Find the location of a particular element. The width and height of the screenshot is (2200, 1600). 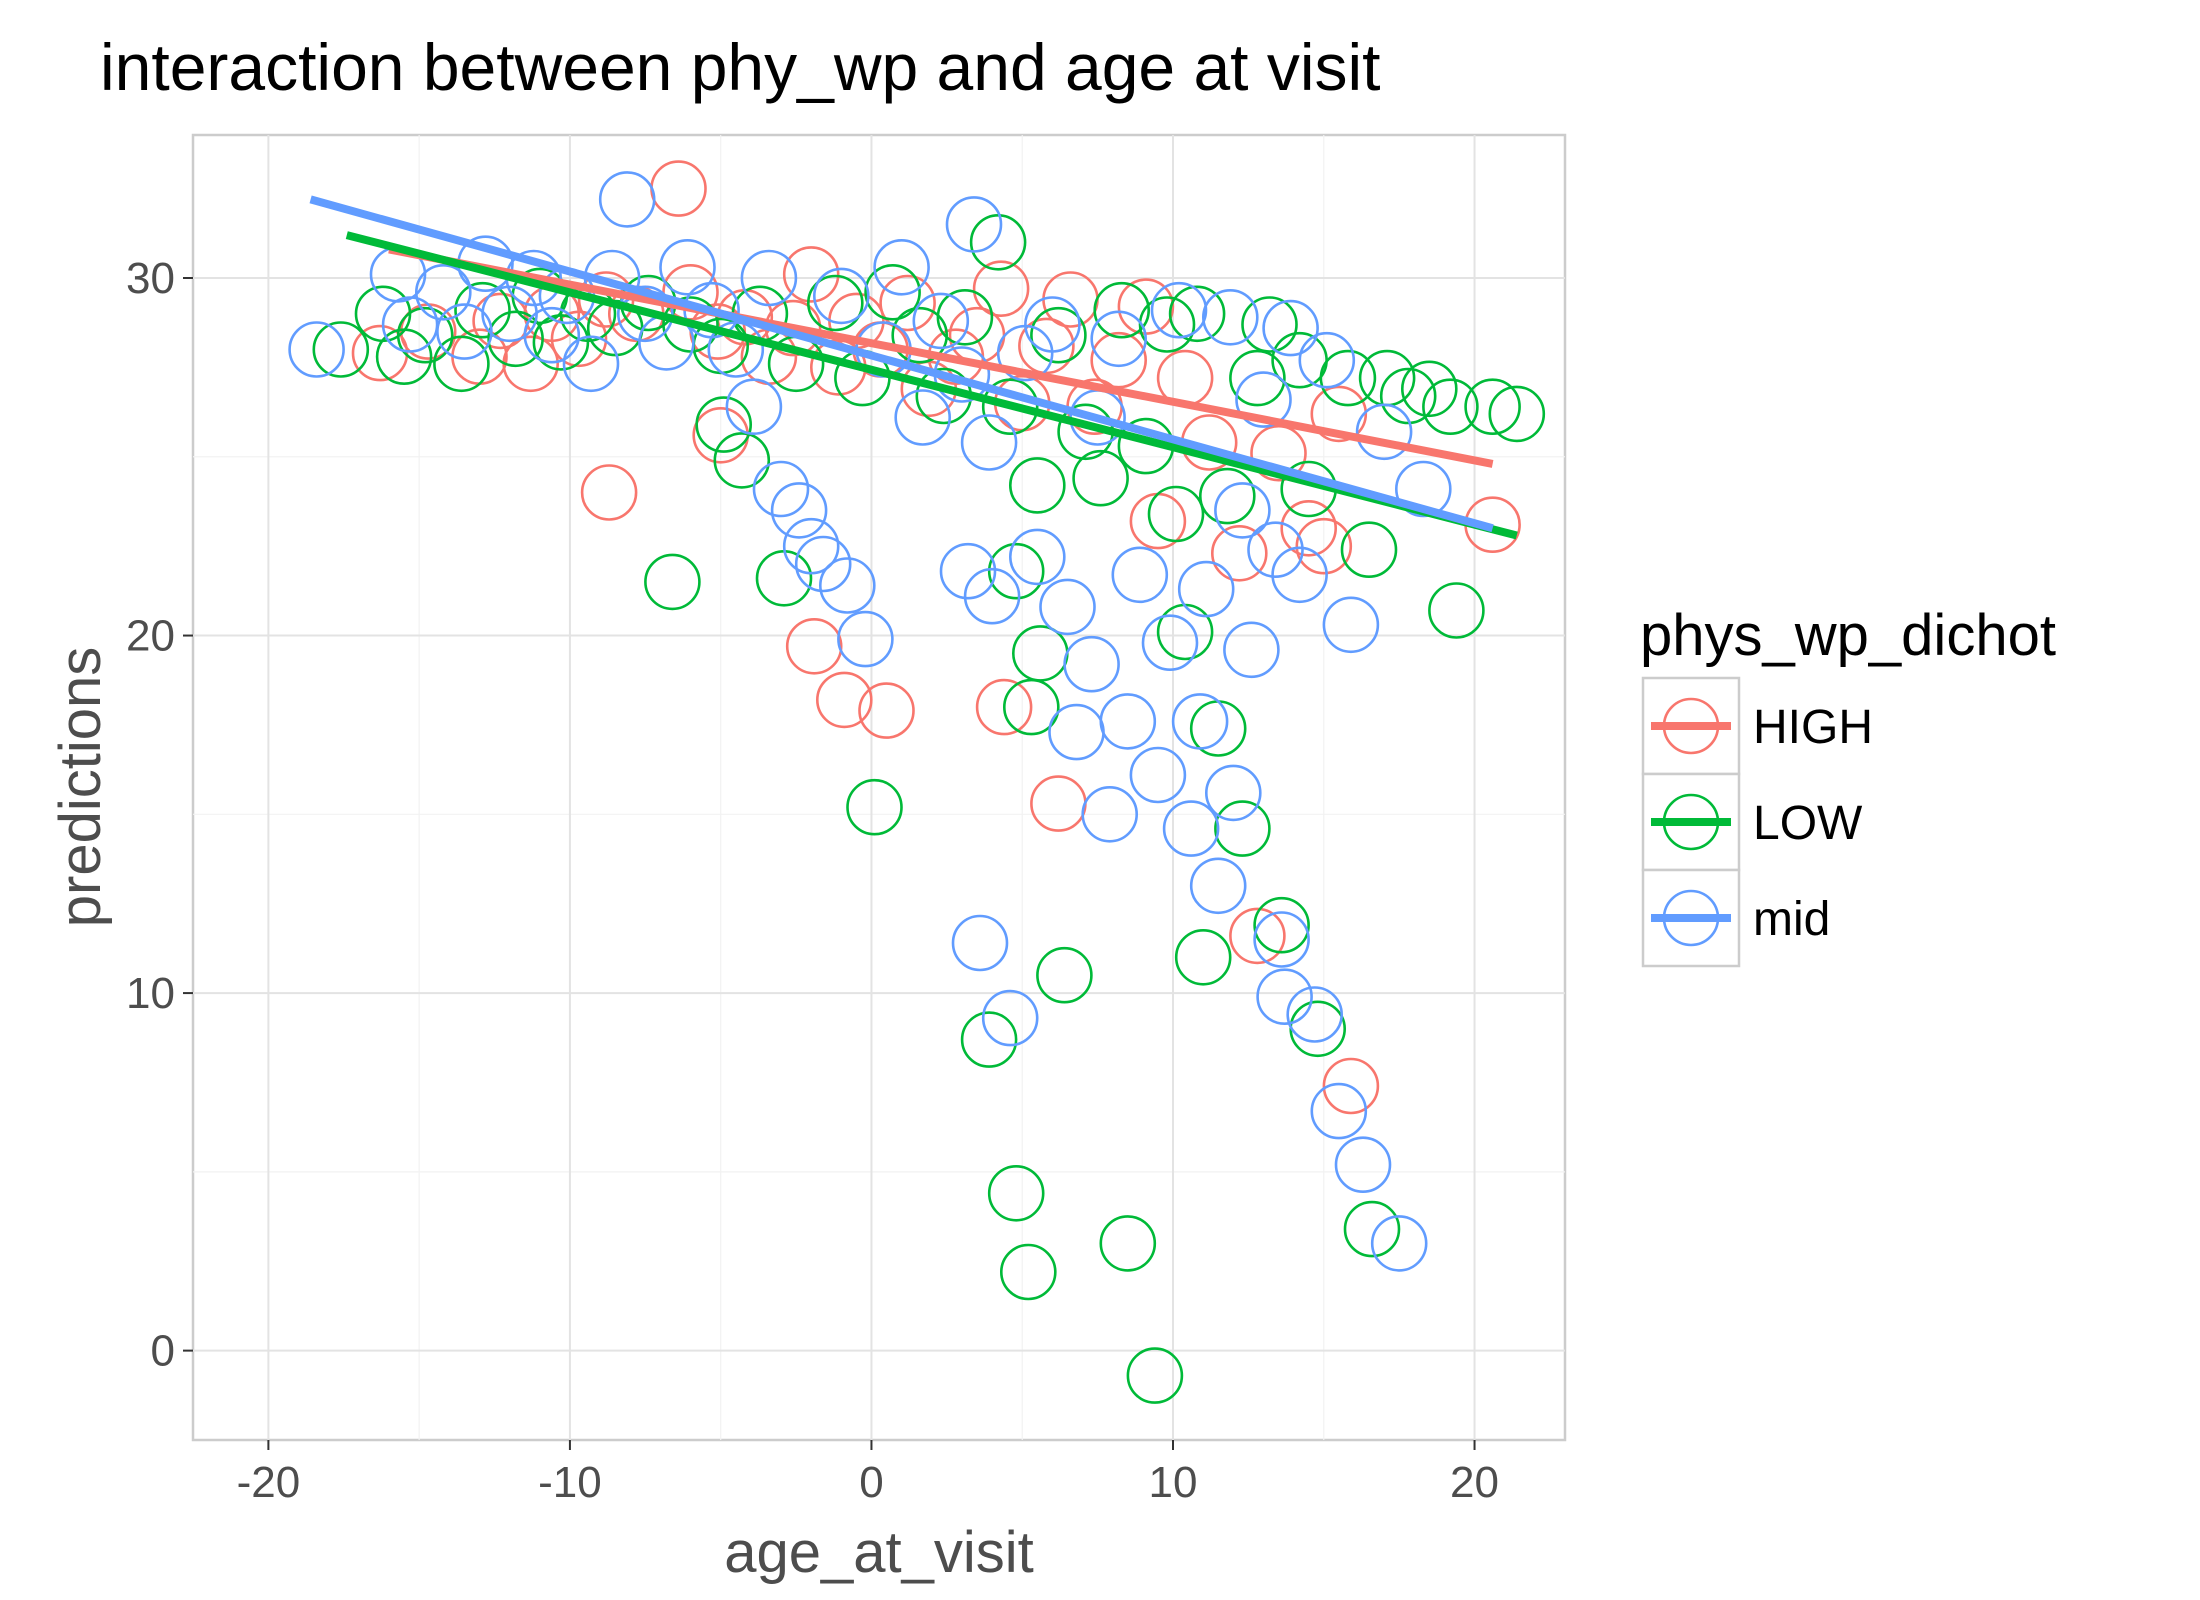

legend-label-high: HIGH is located at coordinates (1813, 727).